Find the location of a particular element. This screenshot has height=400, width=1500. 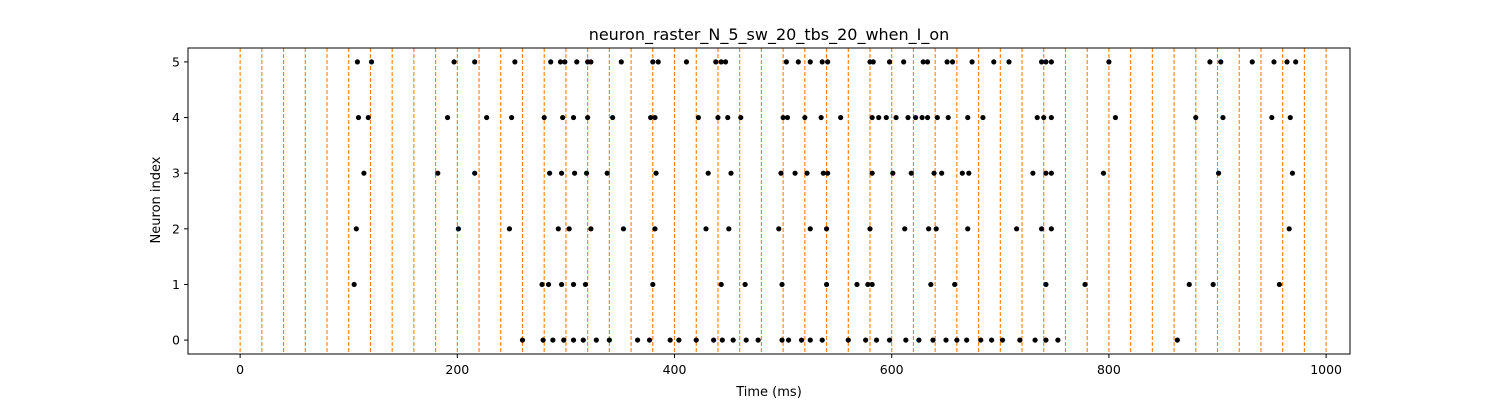

y-tick-label: 4 is located at coordinates (176, 117).